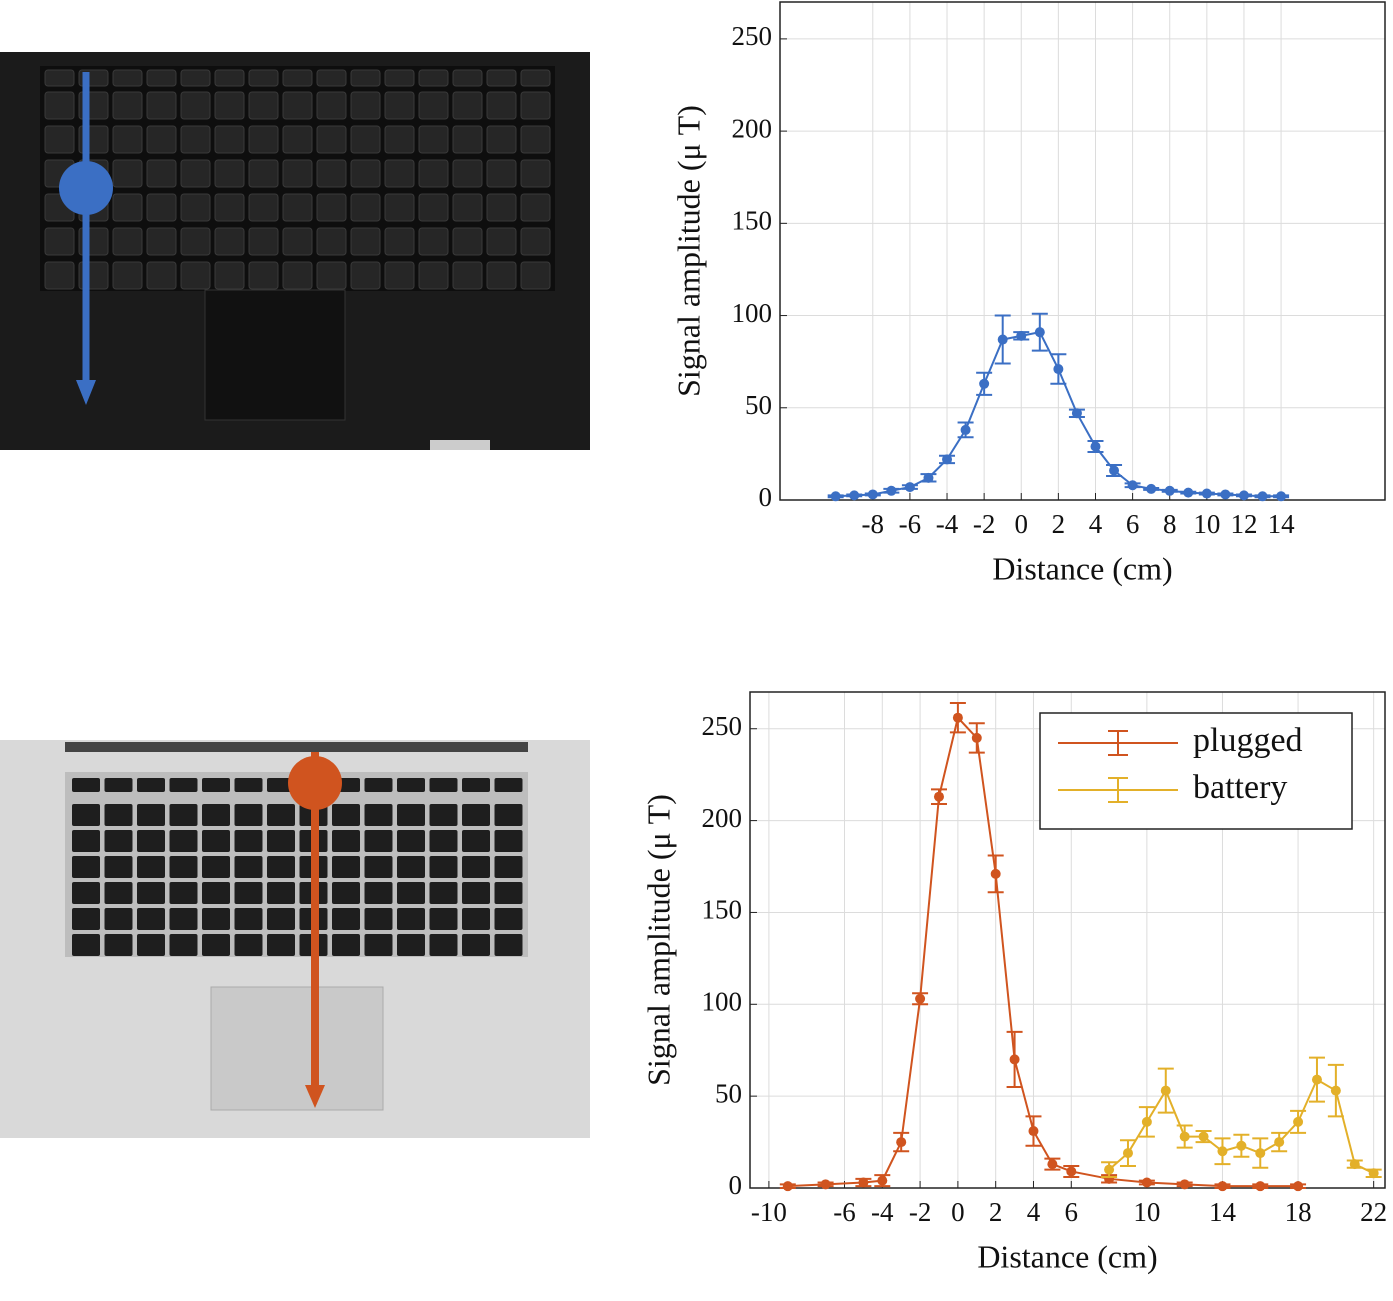  Describe the element at coordinates (766, 497) in the screenshot. I see `y-tick-label: 0` at that location.